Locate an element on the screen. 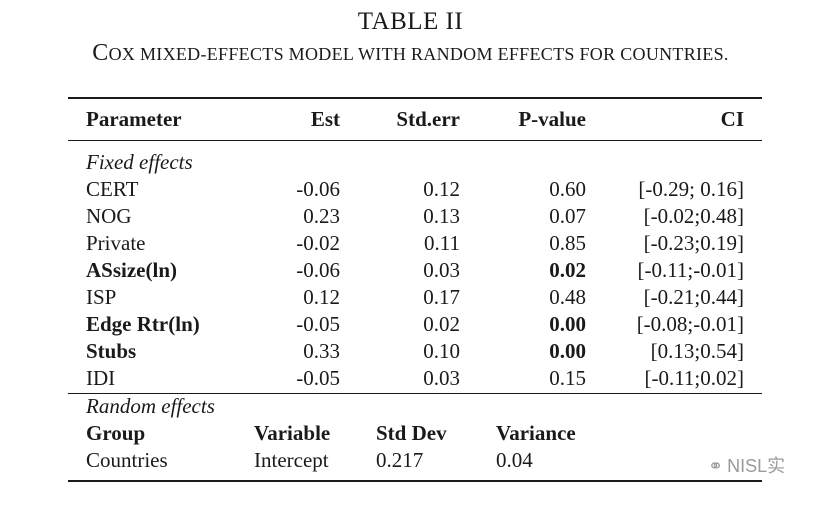 Image resolution: width=821 pixels, height=505 pixels. pvalue-cell: 0.48 is located at coordinates (567, 297).